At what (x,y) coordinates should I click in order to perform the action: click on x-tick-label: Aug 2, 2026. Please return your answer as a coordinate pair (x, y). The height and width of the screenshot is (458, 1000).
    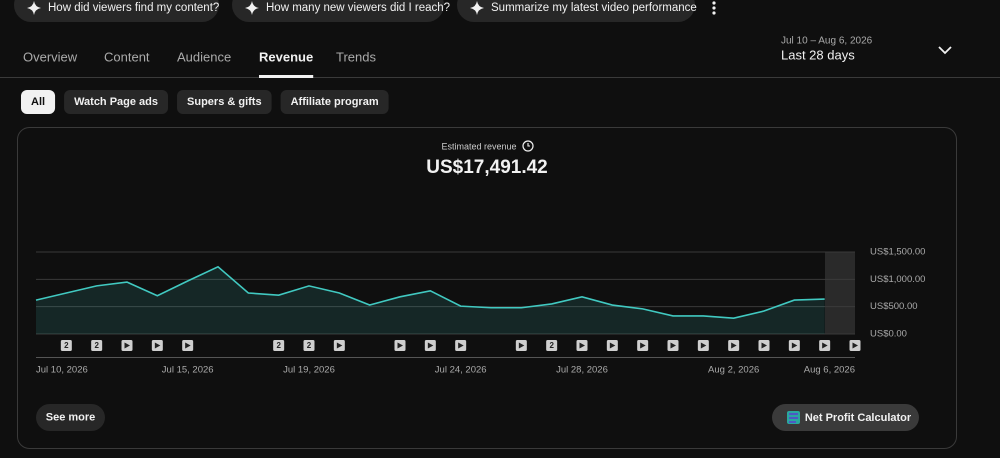
    Looking at the image, I should click on (733, 370).